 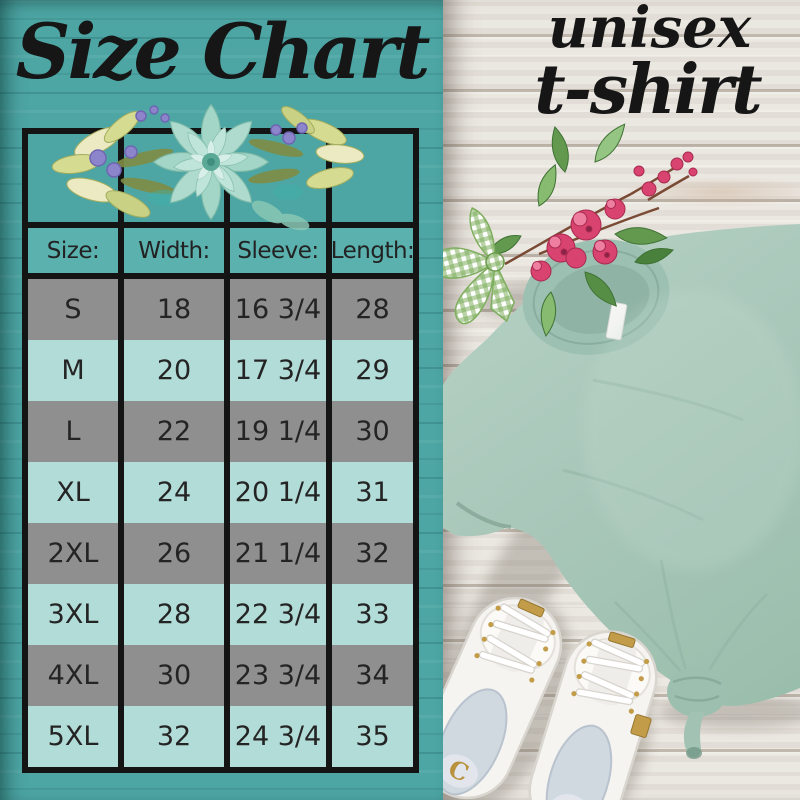 What do you see at coordinates (649, 30) in the screenshot?
I see `product-title-line1: unisex` at bounding box center [649, 30].